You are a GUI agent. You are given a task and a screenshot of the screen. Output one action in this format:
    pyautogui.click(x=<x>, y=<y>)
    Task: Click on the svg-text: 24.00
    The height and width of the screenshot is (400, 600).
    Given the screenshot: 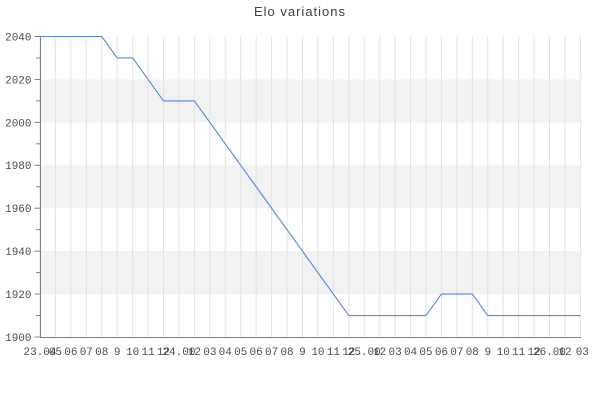 What is the action you would take?
    pyautogui.click(x=178, y=353)
    